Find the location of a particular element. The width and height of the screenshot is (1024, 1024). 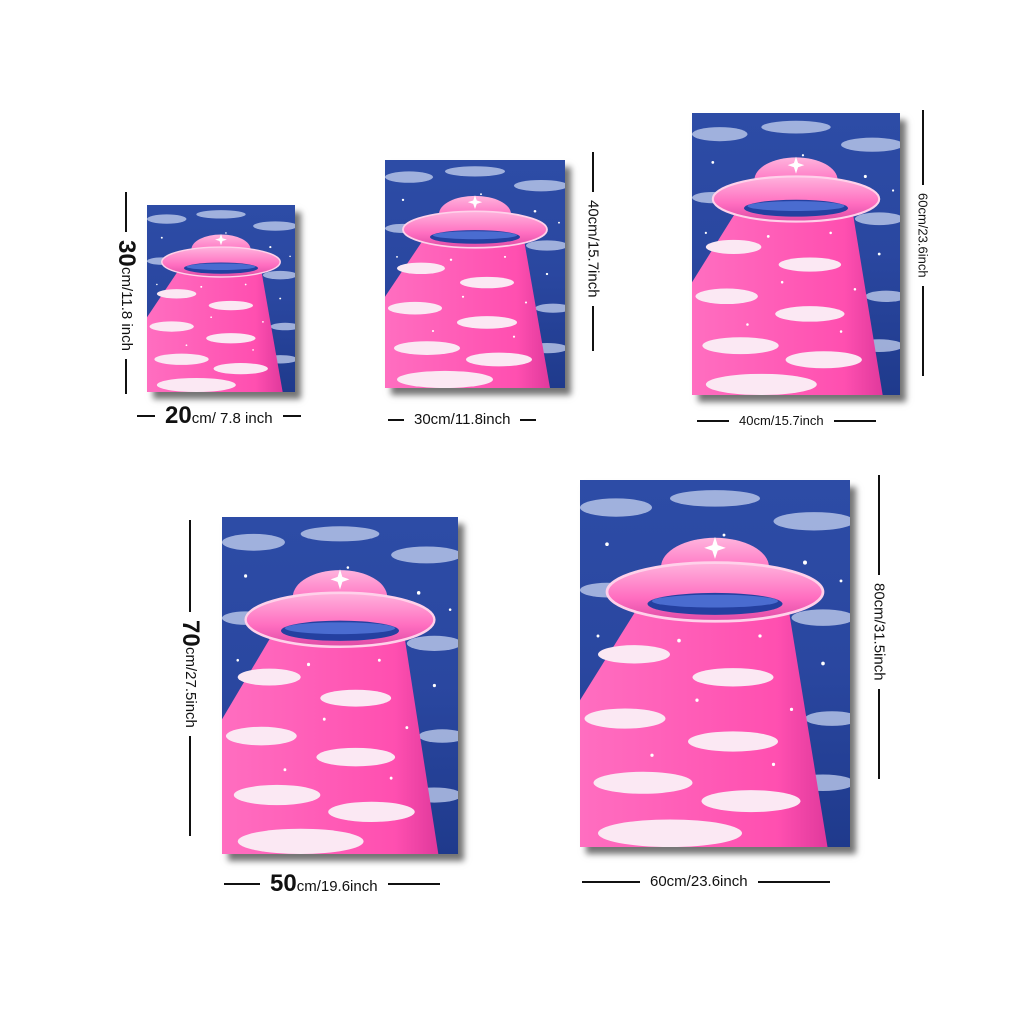

height-label-p3-text: 60cm/23.6inch is located at coordinates (923, 235).